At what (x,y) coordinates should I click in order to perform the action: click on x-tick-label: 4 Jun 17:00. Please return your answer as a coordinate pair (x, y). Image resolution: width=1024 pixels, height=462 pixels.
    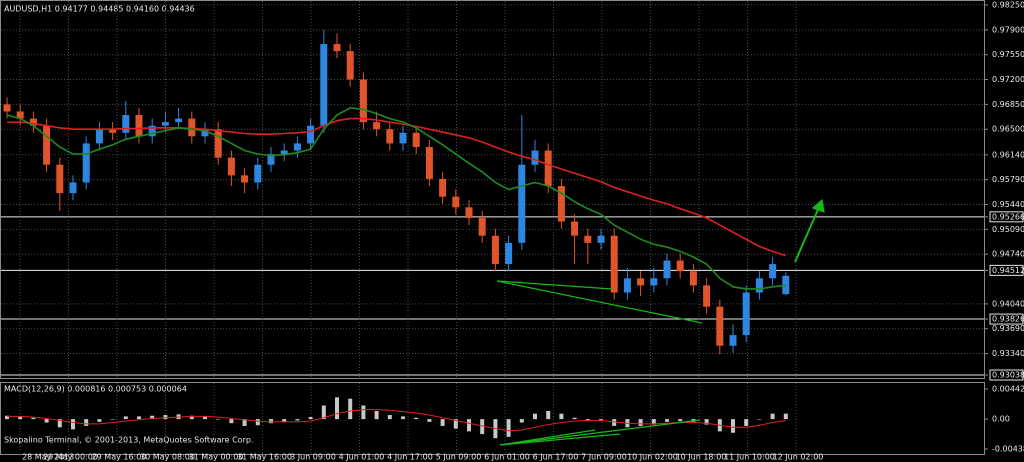
    Looking at the image, I should click on (410, 457).